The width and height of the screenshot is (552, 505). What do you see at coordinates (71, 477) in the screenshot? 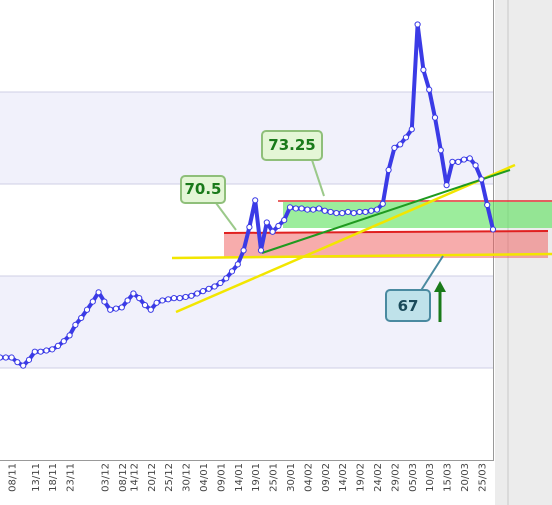
I see `x-tick-label: 23/11` at bounding box center [71, 477].